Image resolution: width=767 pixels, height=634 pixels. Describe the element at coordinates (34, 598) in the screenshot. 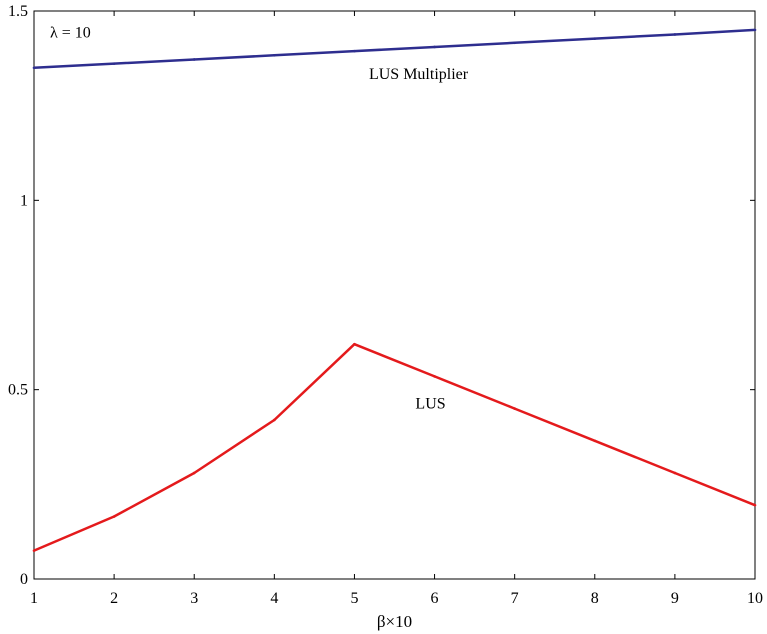

I see `x-tick-label: 1` at that location.